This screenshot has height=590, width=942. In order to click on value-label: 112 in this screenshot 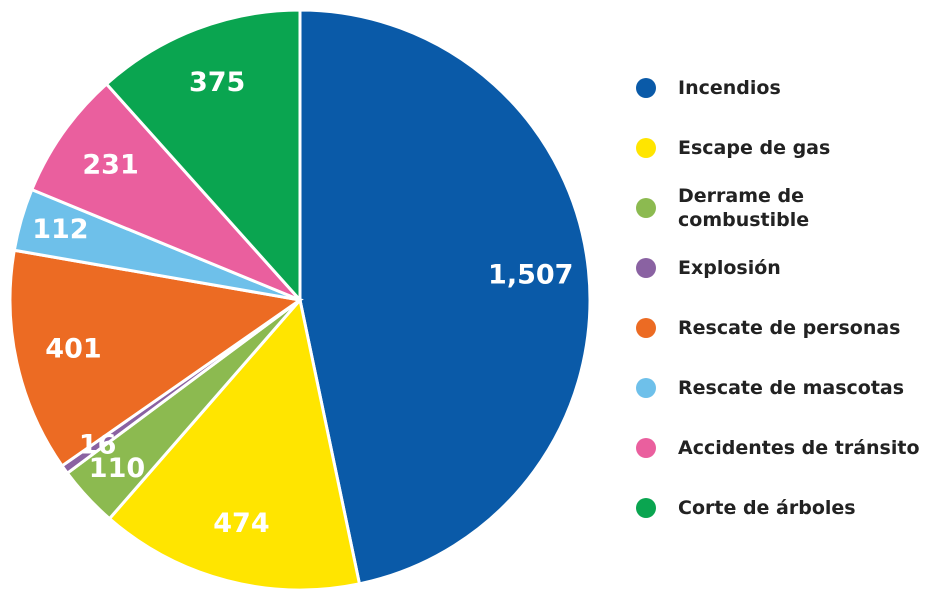, I will do `click(60, 229)`.